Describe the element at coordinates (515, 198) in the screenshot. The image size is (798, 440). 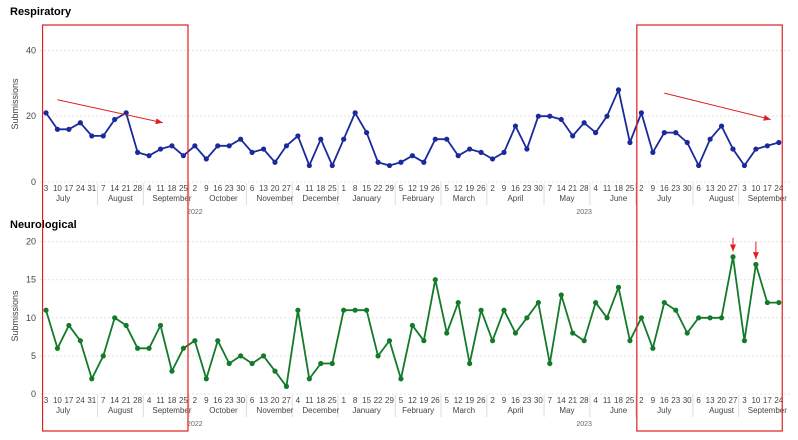
I see `respiratory-month-label: April` at that location.